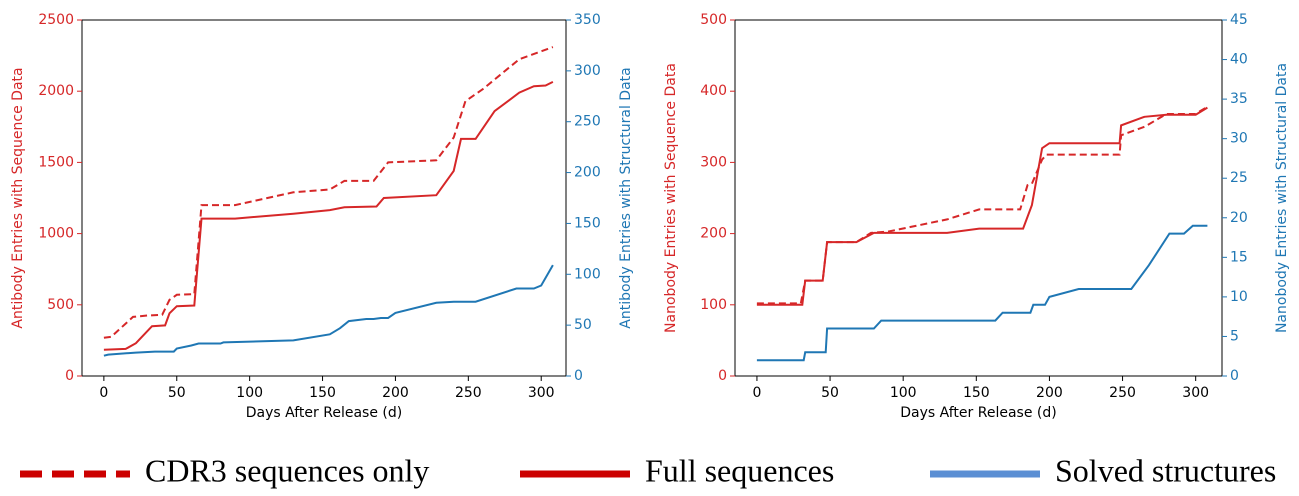 The height and width of the screenshot is (496, 1299). What do you see at coordinates (56, 234) in the screenshot?
I see `y-tick-label: 1000` at bounding box center [56, 234].